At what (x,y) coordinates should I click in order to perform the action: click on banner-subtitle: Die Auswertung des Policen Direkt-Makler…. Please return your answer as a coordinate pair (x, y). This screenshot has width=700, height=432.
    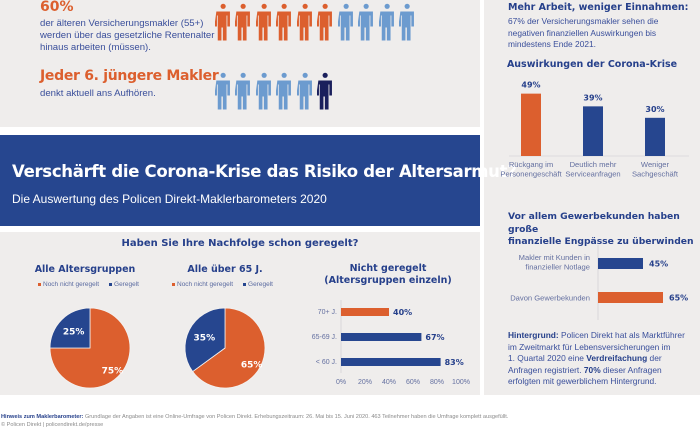
    Looking at the image, I should click on (169, 199).